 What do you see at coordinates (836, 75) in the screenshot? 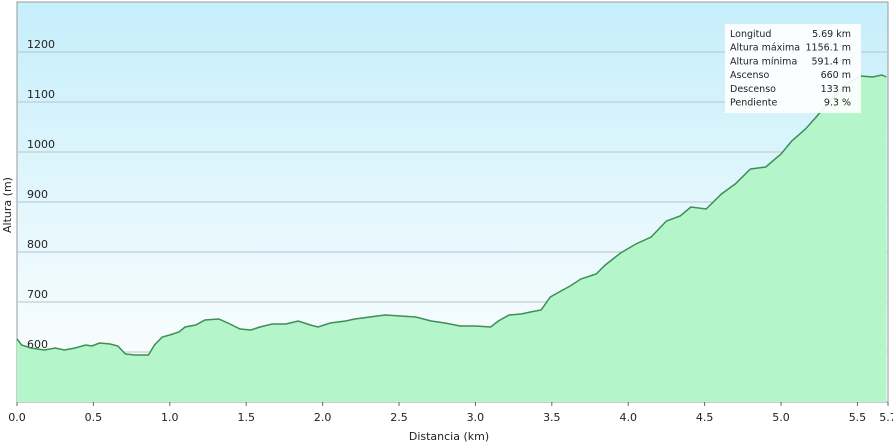
I see `stat-value: 660 m` at bounding box center [836, 75].